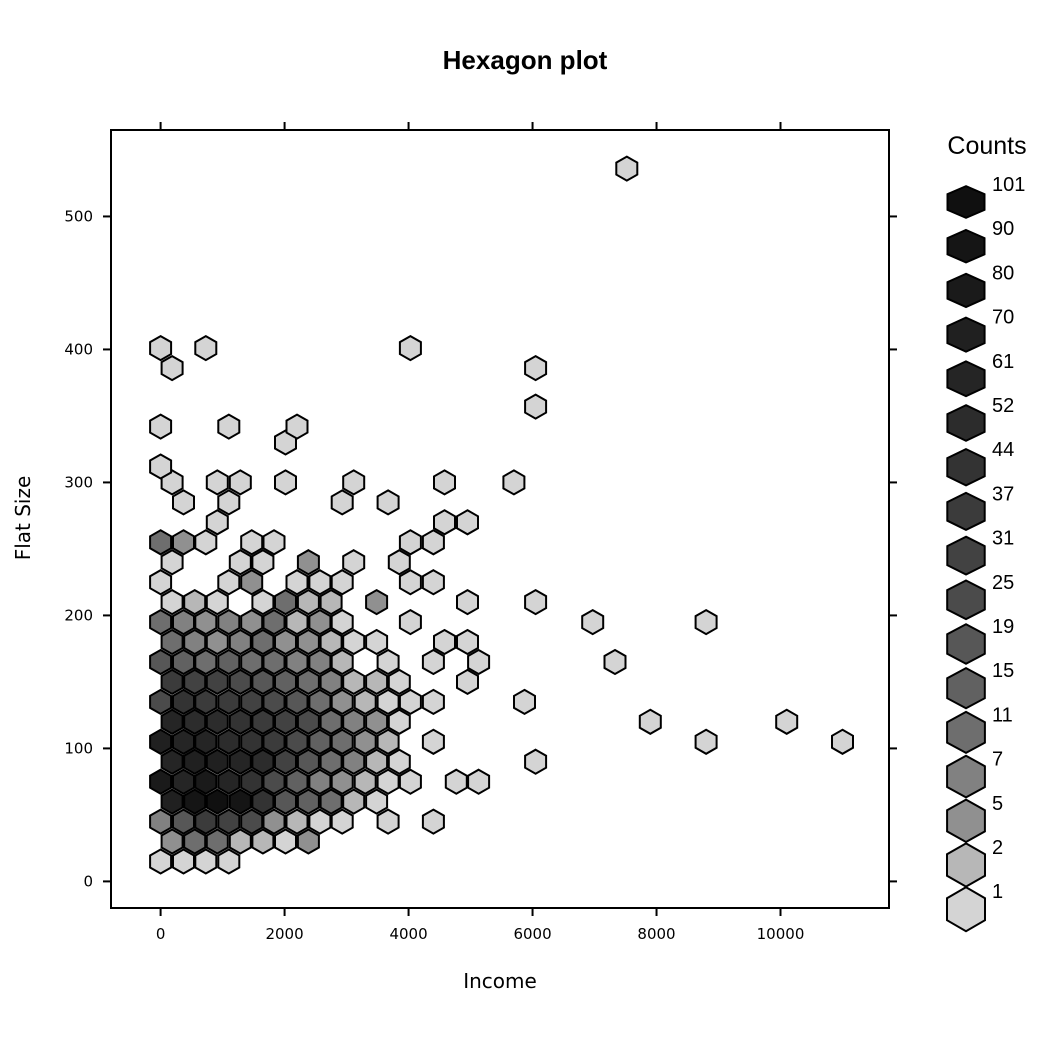 The image size is (1050, 1050). Describe the element at coordinates (1003, 671) in the screenshot. I see `legend-label: 15` at that location.